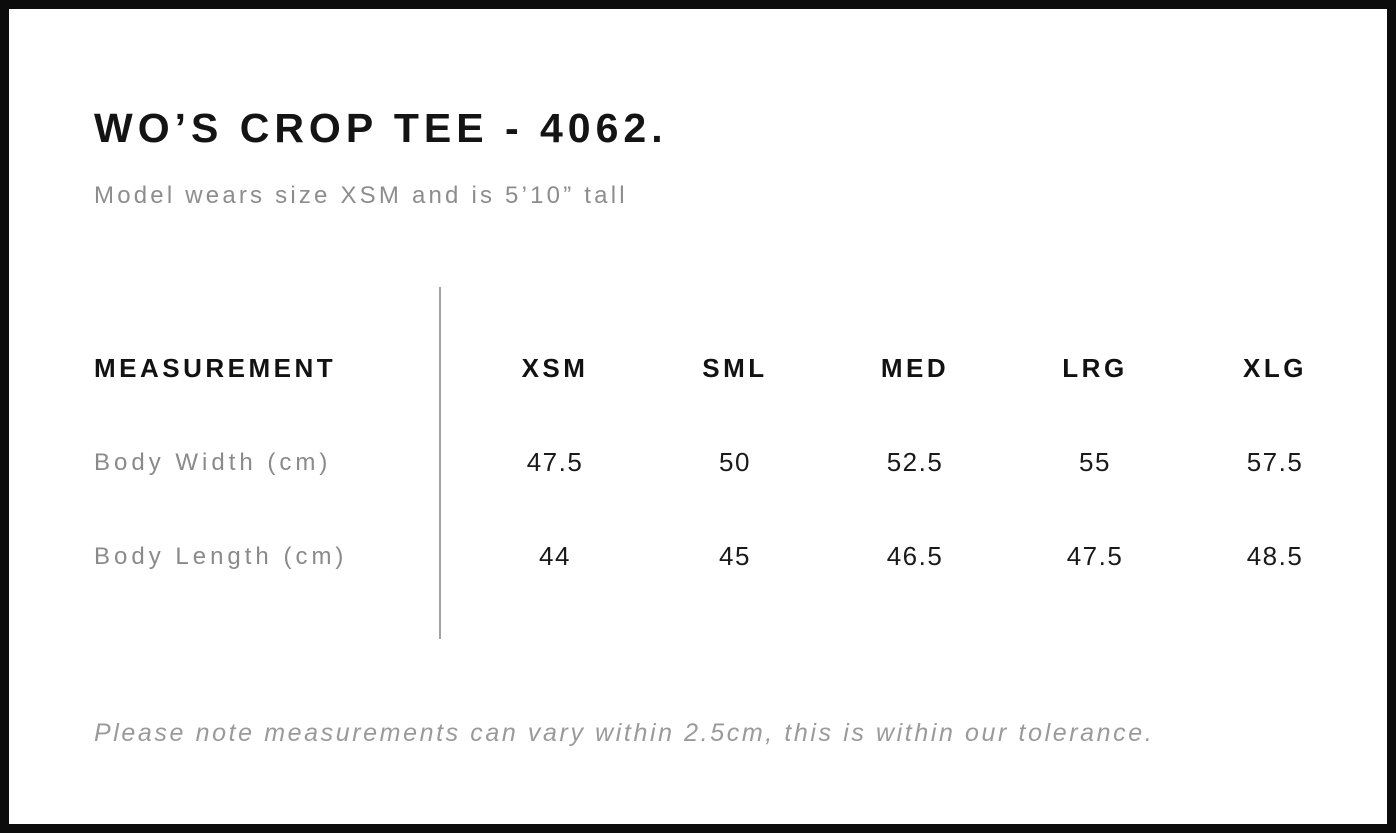 Image resolution: width=1396 pixels, height=833 pixels. I want to click on product-title: WO’S CROP TEE - 4062., so click(381, 128).